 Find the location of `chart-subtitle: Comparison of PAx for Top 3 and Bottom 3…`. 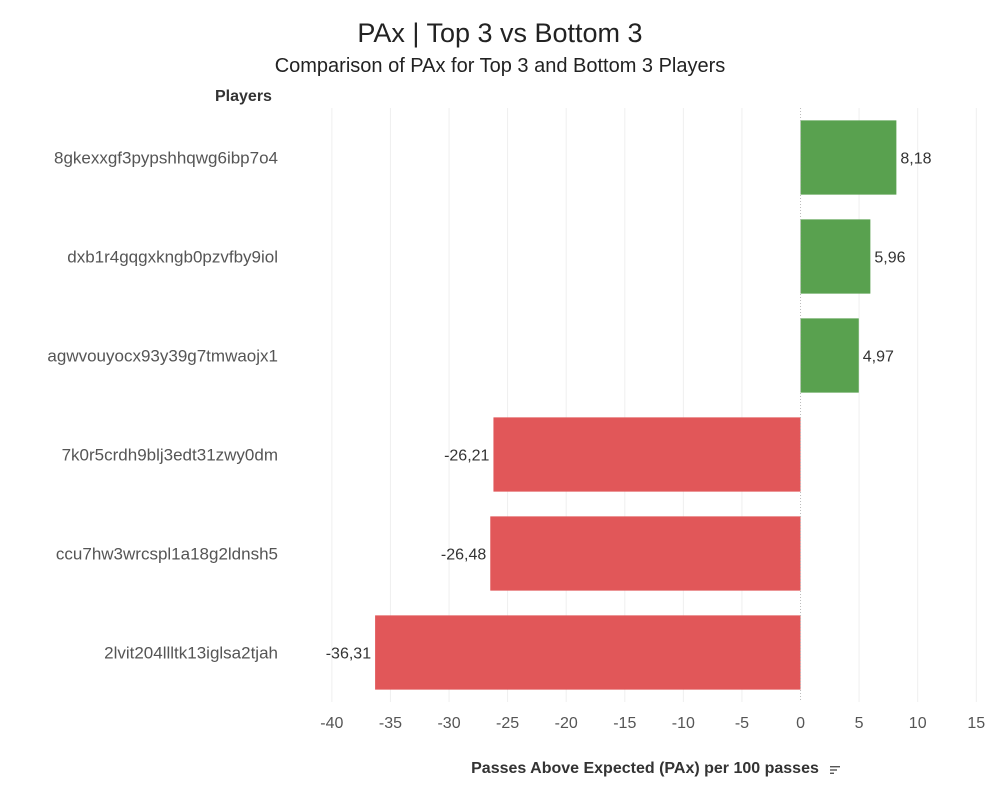

chart-subtitle: Comparison of PAx for Top 3 and Bottom 3… is located at coordinates (500, 66).